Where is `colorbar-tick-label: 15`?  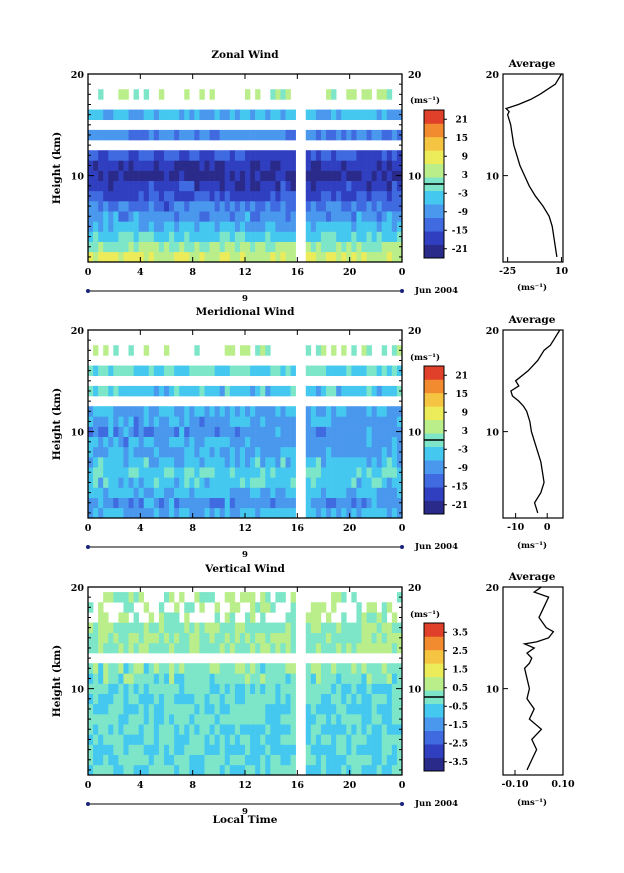 colorbar-tick-label: 15 is located at coordinates (461, 395).